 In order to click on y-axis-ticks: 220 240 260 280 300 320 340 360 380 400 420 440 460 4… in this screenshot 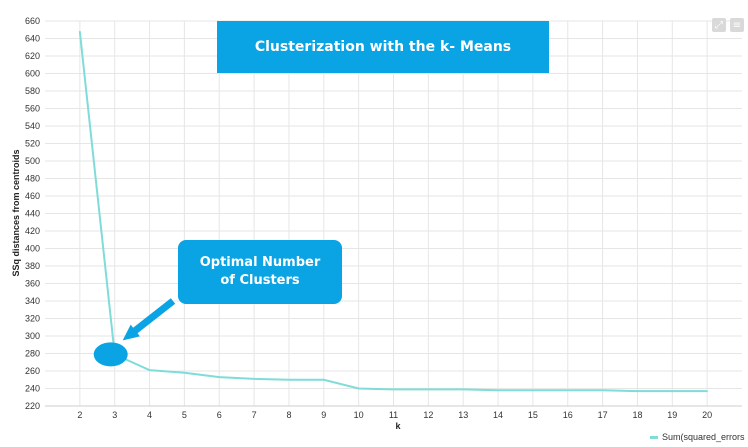, I will do `click(32, 213)`.